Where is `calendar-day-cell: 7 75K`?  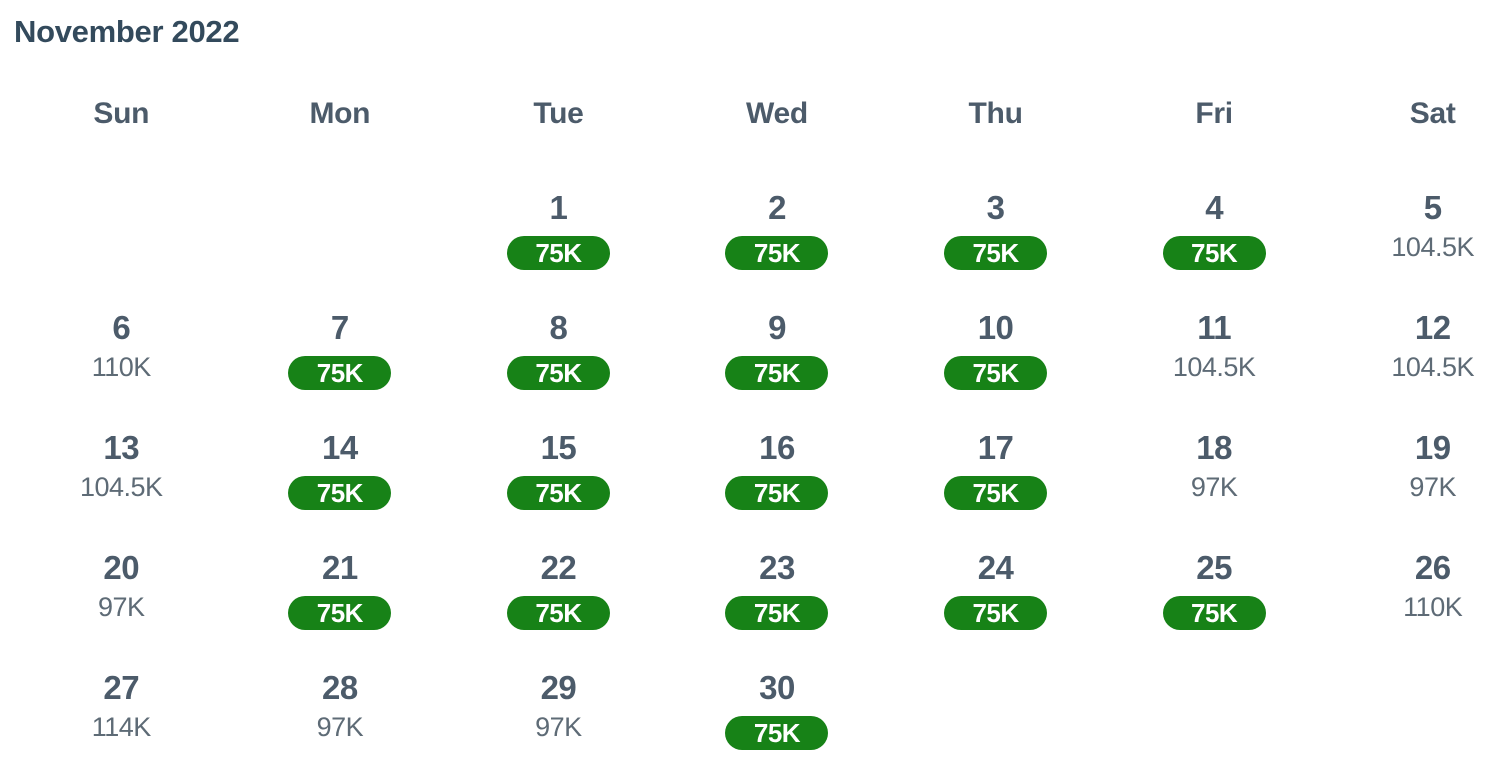
calendar-day-cell: 7 75K is located at coordinates (340, 340).